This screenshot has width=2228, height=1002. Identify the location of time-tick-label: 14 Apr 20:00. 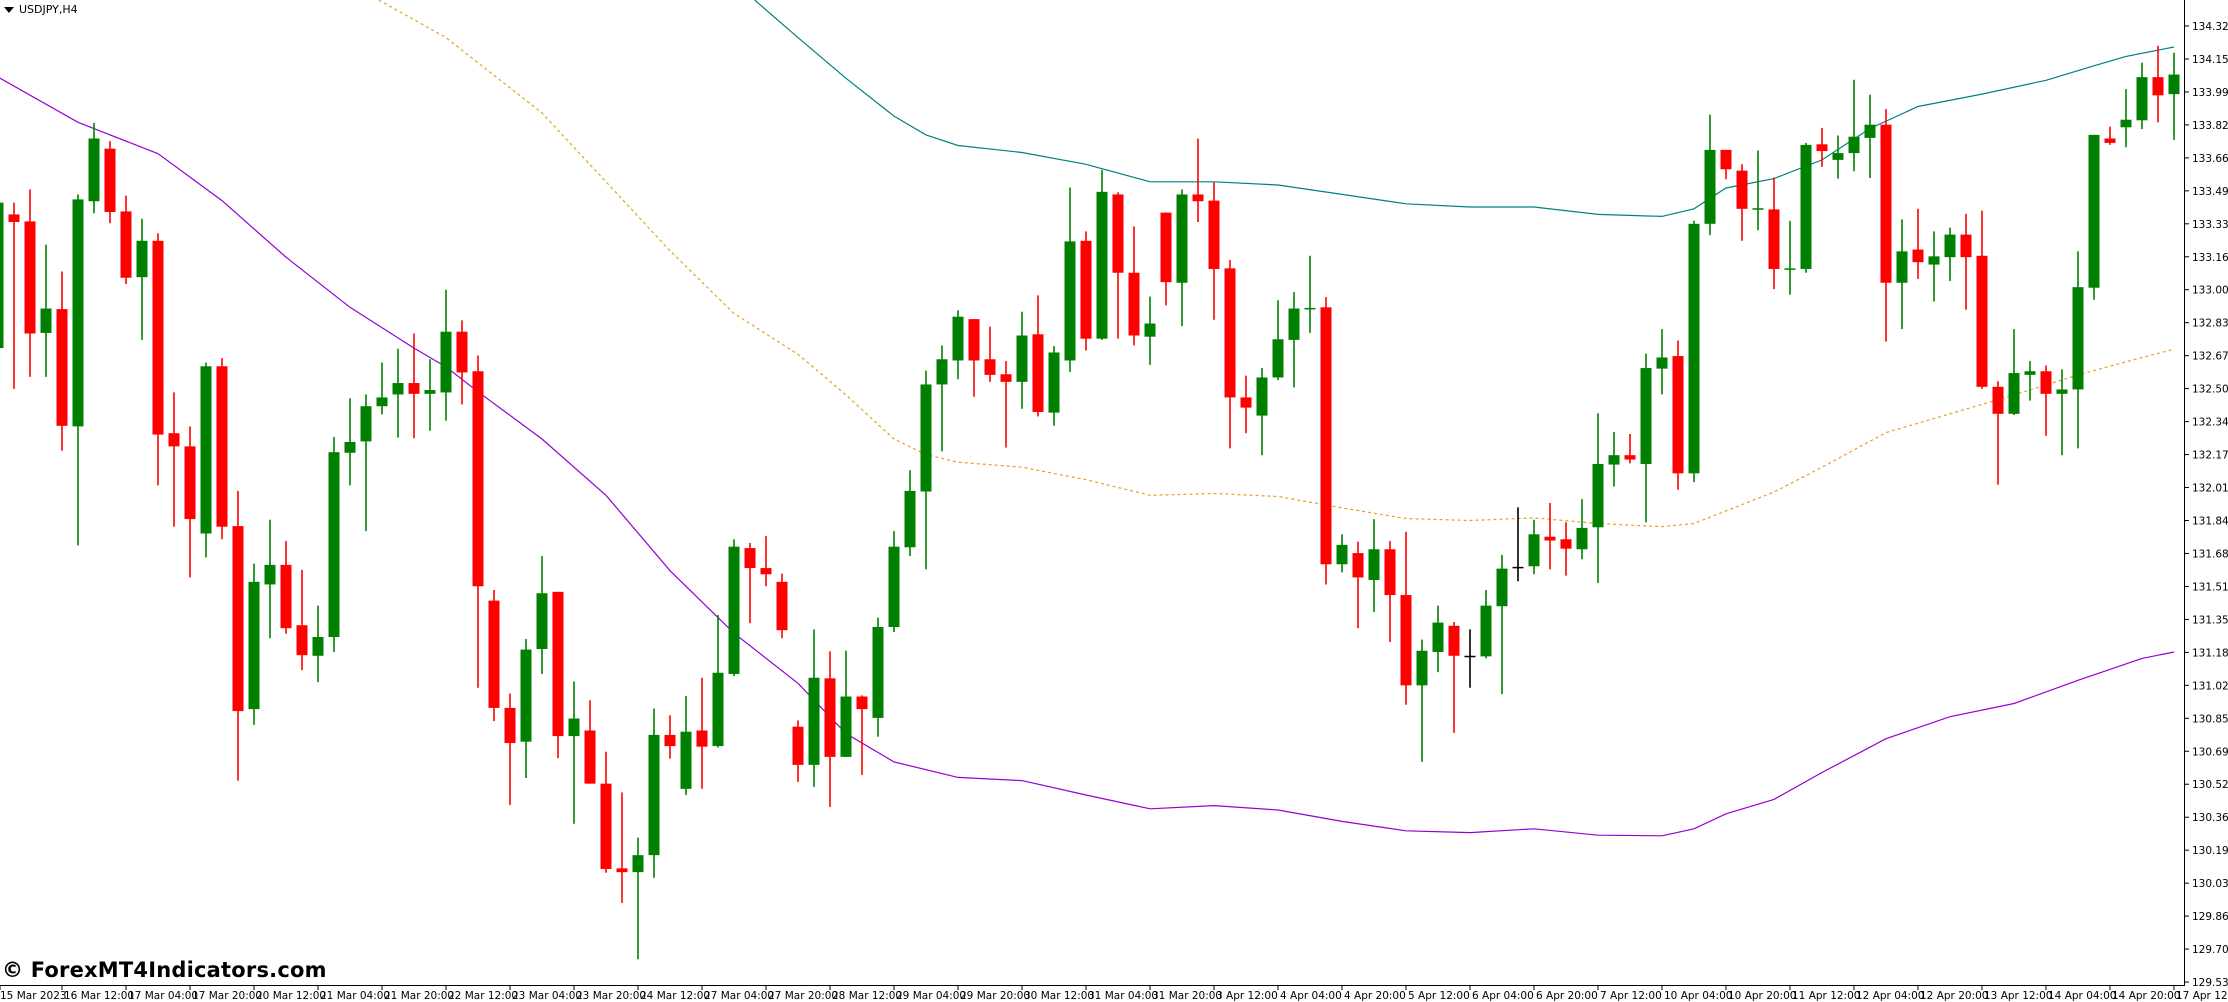
(2146, 996).